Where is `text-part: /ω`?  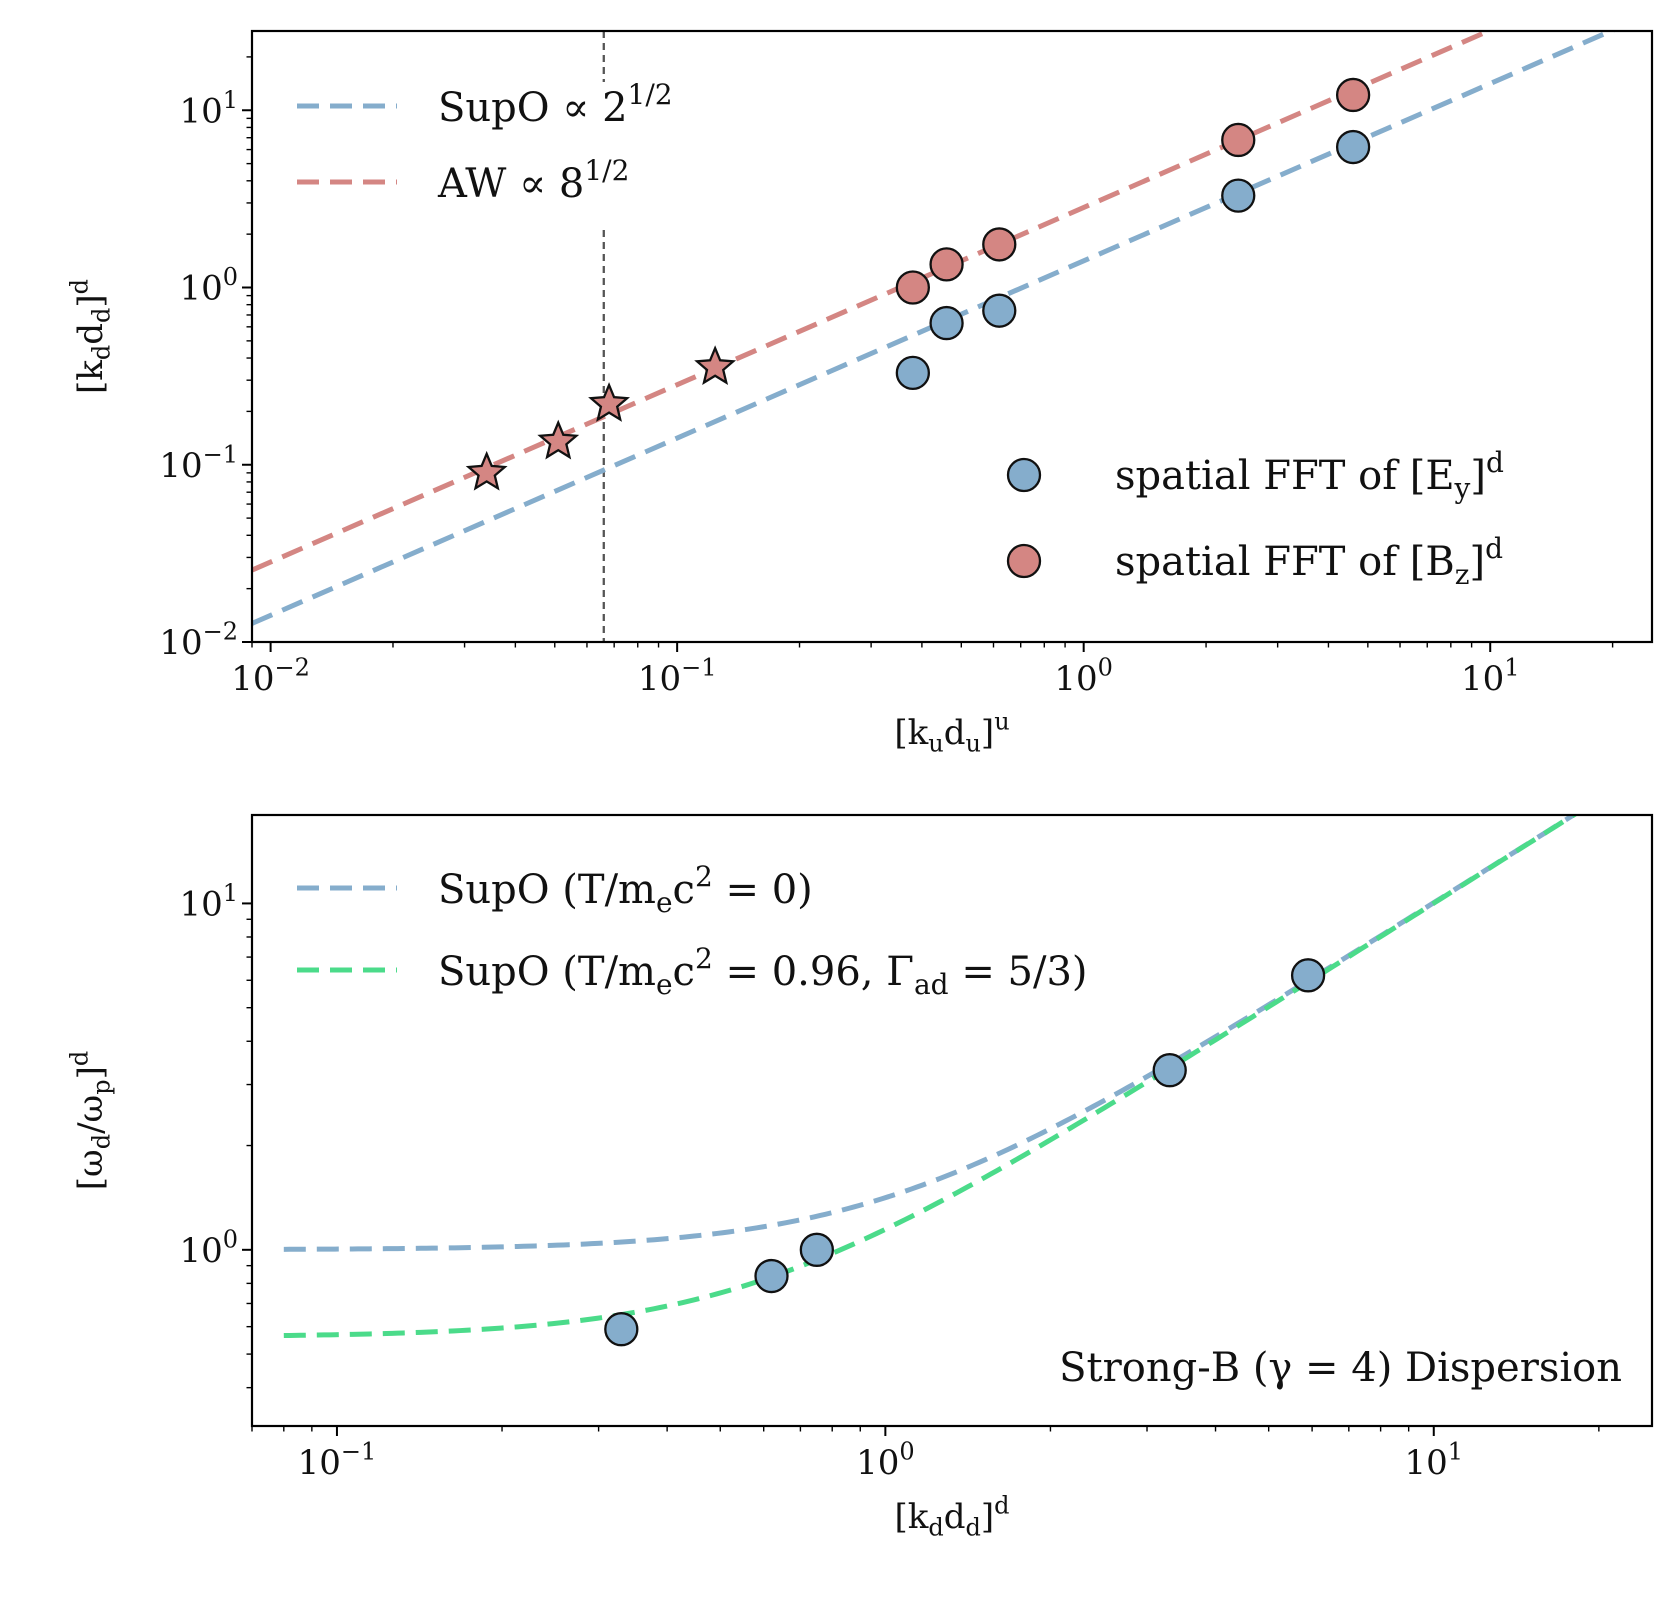
text-part: /ω is located at coordinates (91, 1114).